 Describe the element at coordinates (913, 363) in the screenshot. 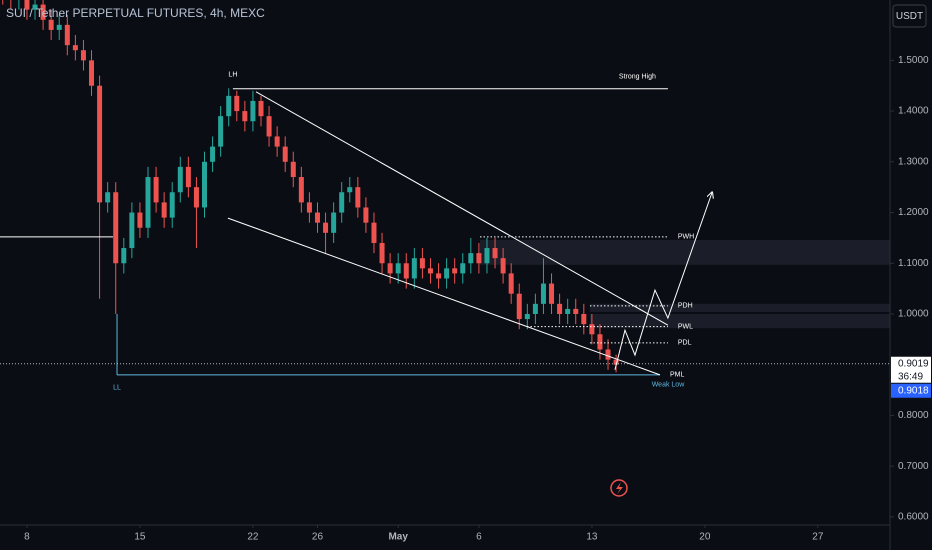

I see `last-price-label: 0.9019` at that location.